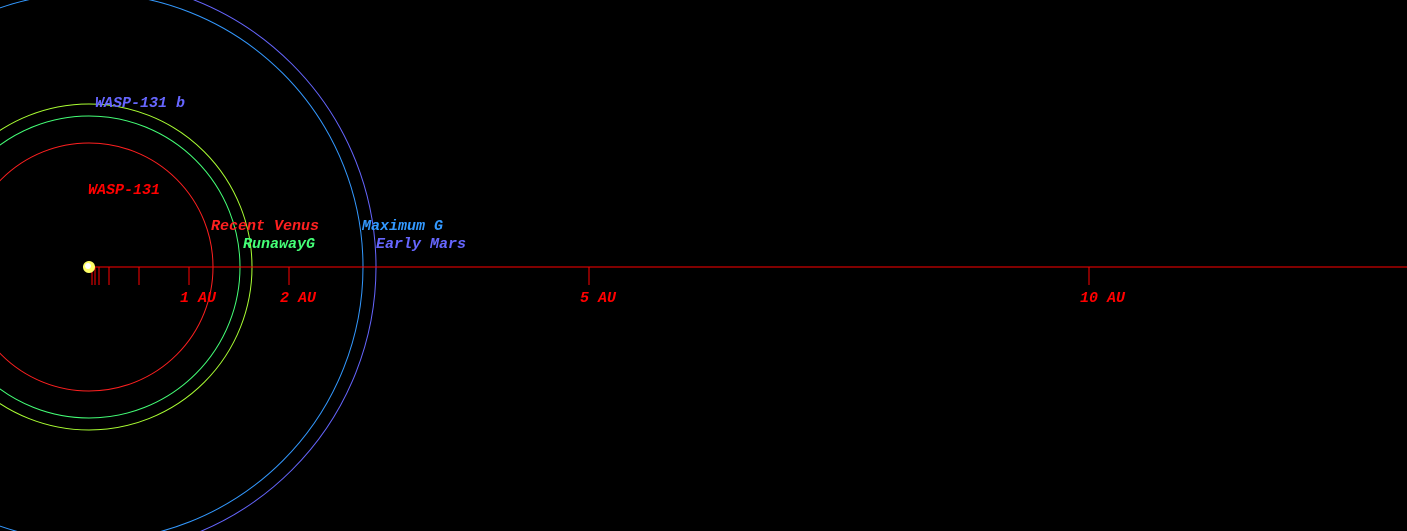  Describe the element at coordinates (1103, 298) in the screenshot. I see `tick-label: 10 AU` at that location.